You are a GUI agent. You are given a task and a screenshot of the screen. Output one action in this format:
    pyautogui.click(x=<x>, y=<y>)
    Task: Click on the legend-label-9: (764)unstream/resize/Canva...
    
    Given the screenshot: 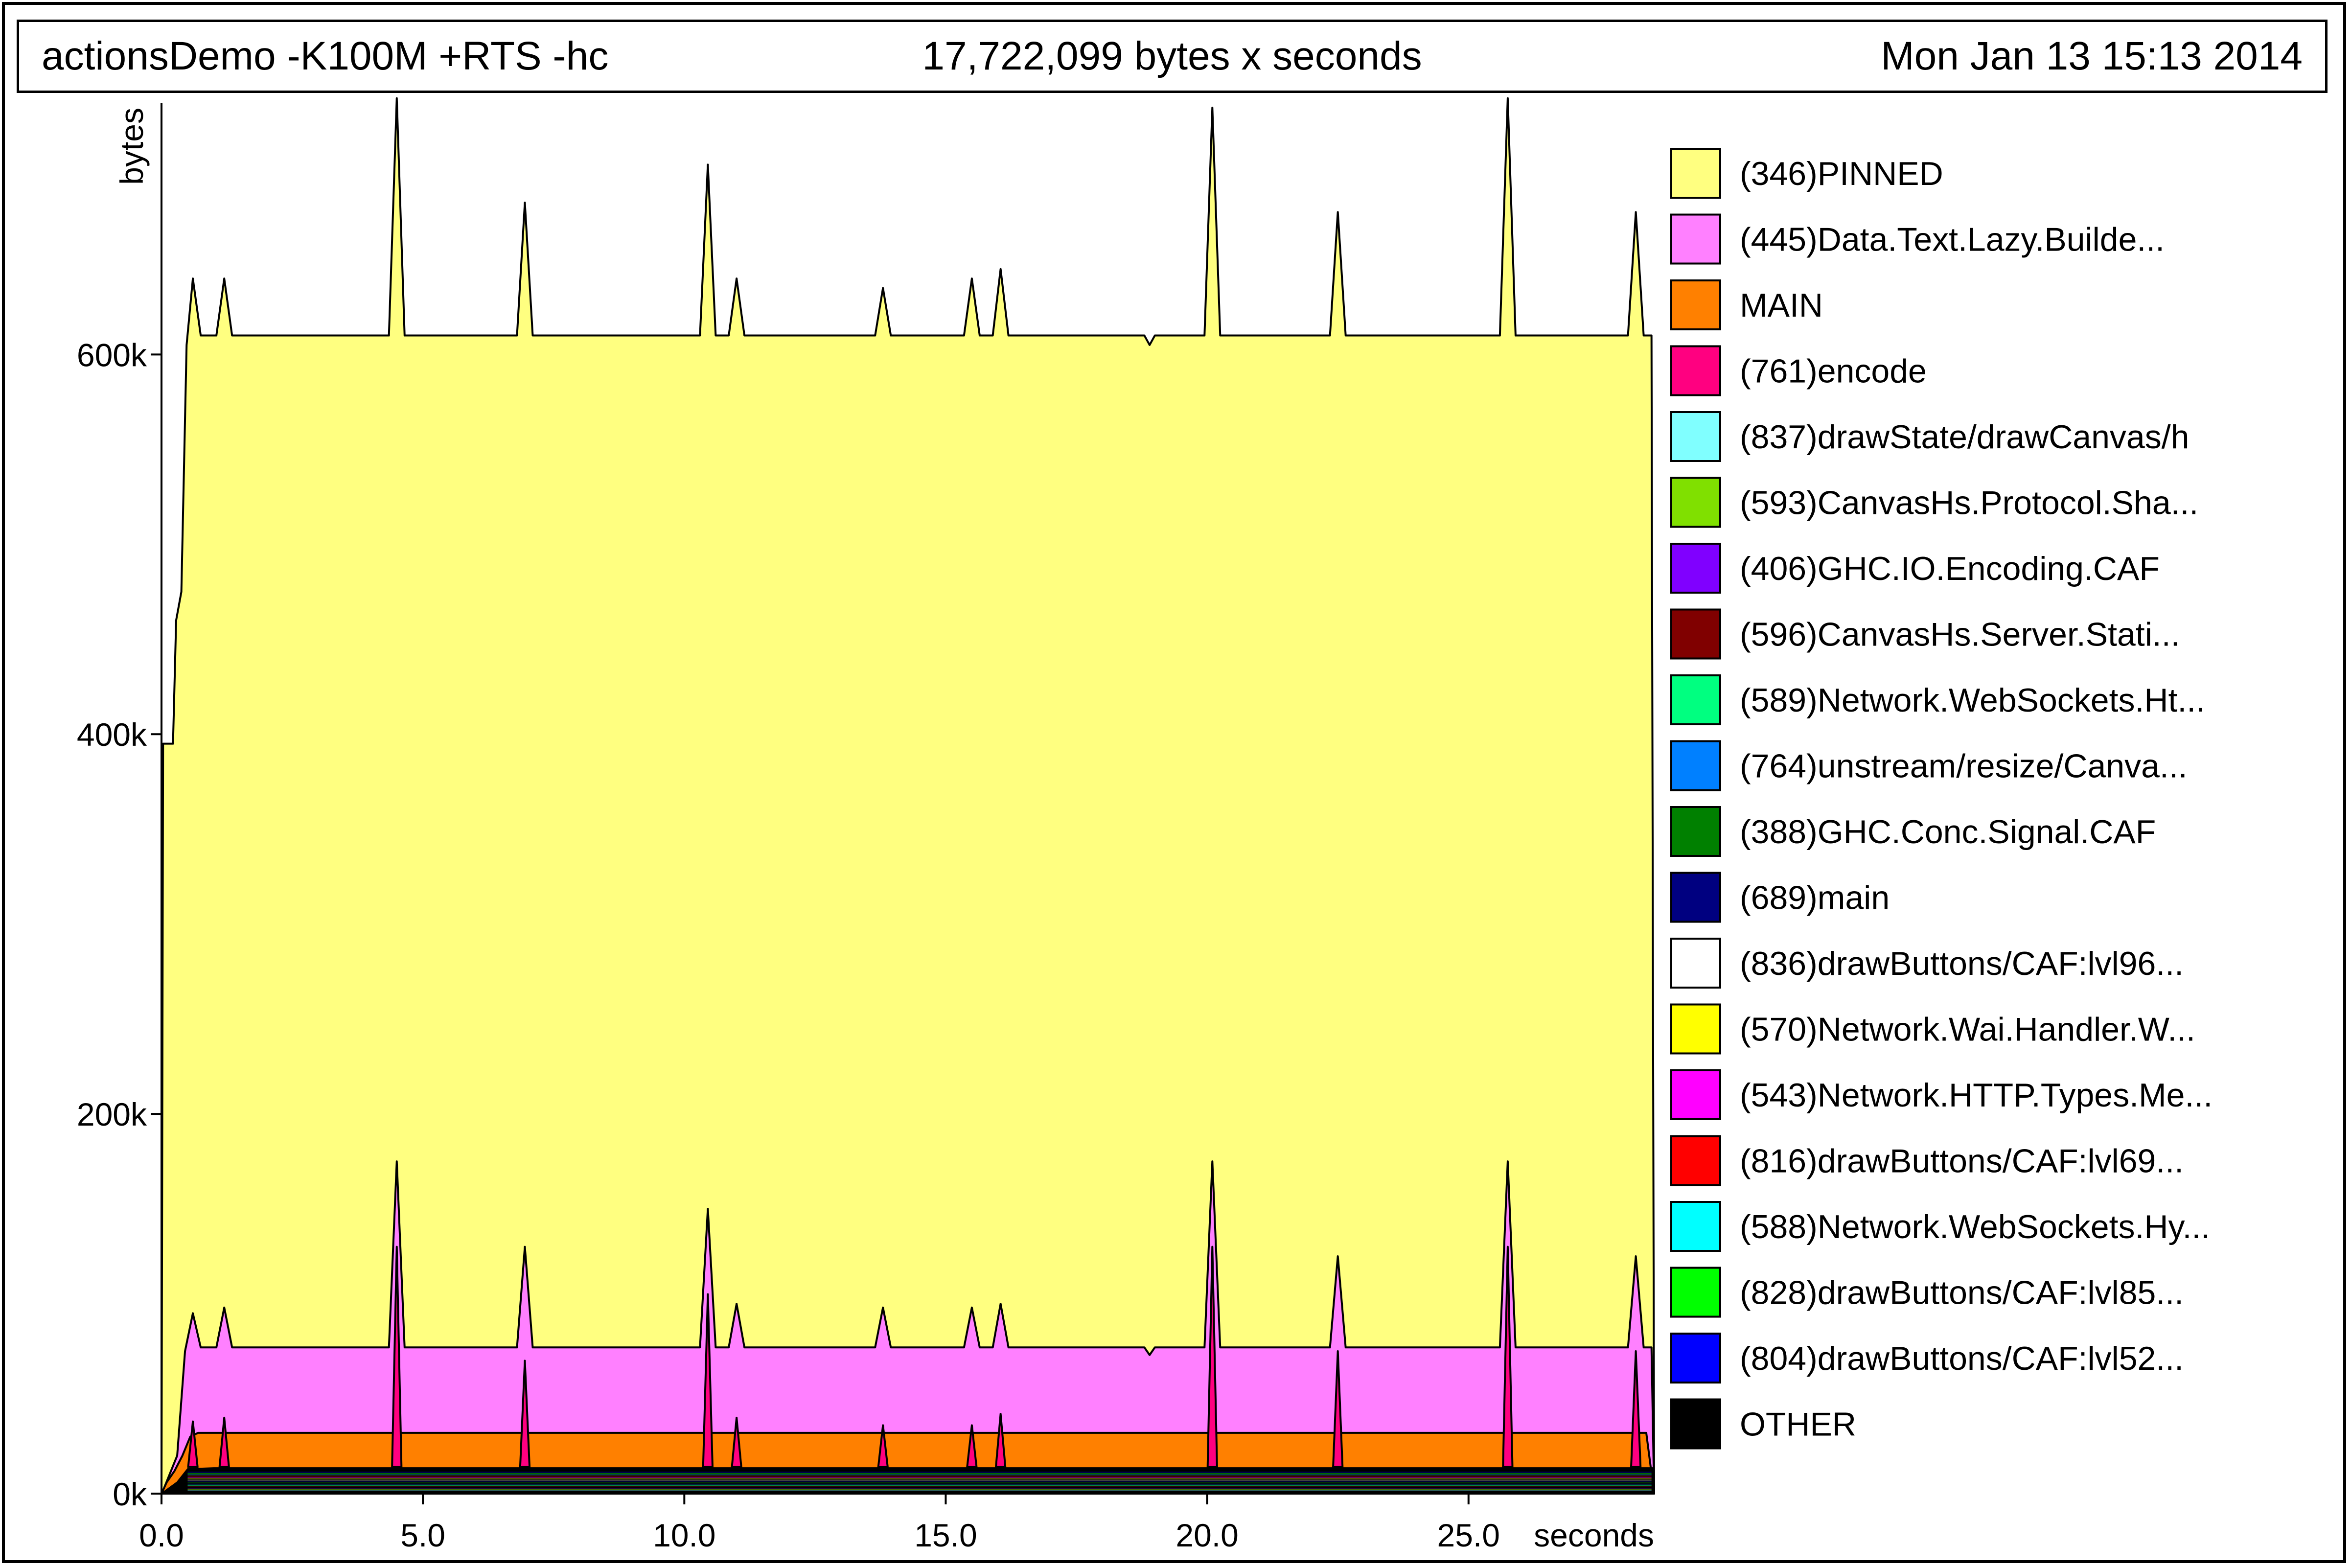 What is the action you would take?
    pyautogui.click(x=1964, y=766)
    